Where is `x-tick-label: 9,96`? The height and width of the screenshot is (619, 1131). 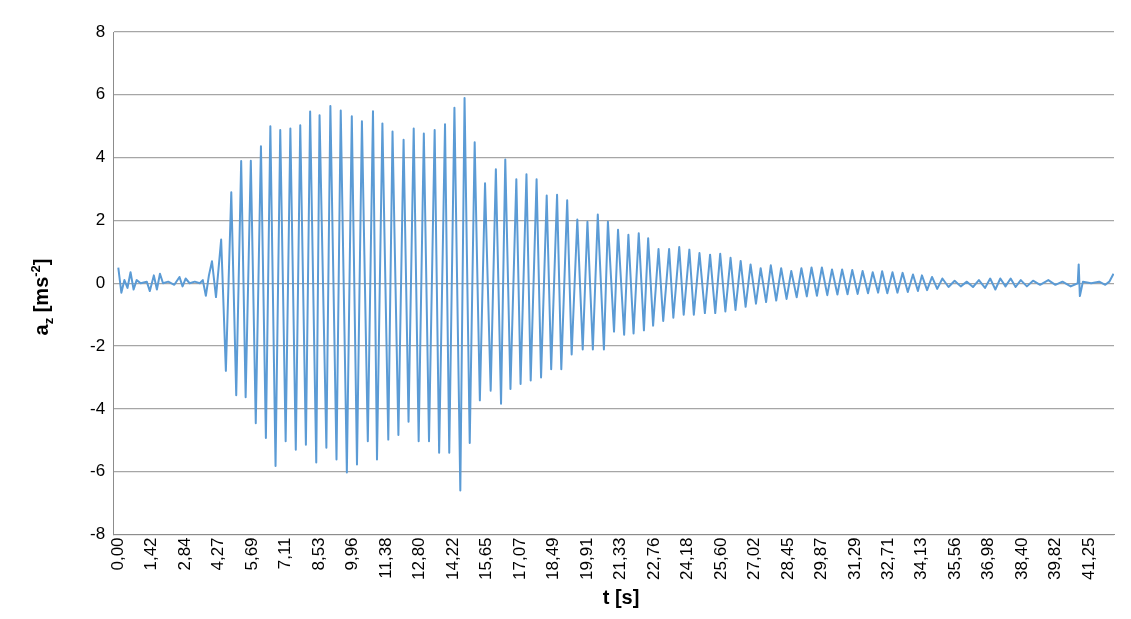 x-tick-label: 9,96 is located at coordinates (352, 554).